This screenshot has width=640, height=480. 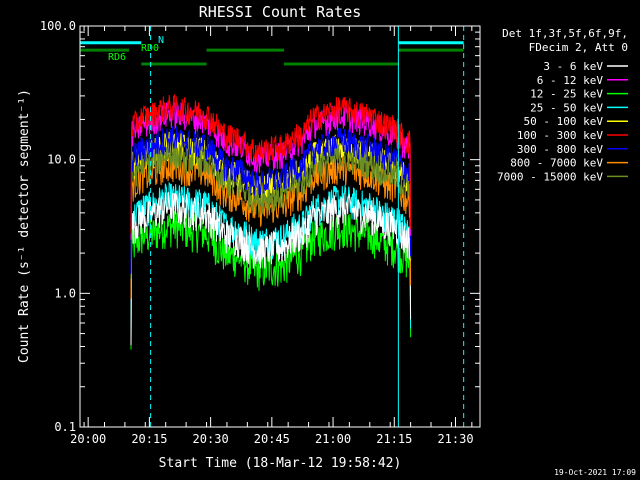 What do you see at coordinates (24, 226) in the screenshot?
I see `y-axis-label: Count Rate (s⁻¹ detector segment⁻¹)` at bounding box center [24, 226].